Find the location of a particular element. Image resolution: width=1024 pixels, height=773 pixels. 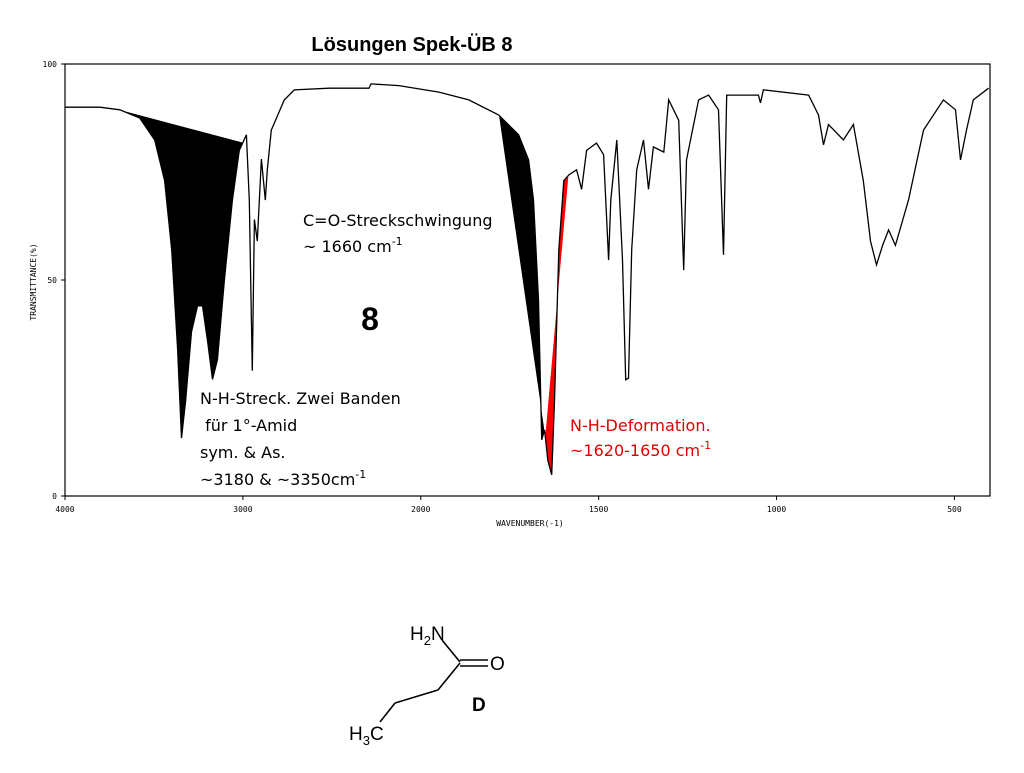

y-tick-label: 0 is located at coordinates (54, 496).